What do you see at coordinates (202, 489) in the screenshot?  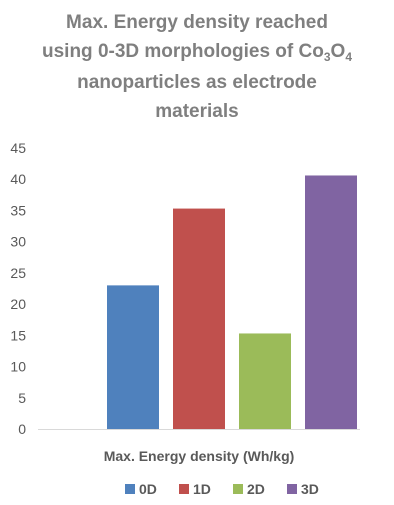 I see `legend-label-1d: 1D` at bounding box center [202, 489].